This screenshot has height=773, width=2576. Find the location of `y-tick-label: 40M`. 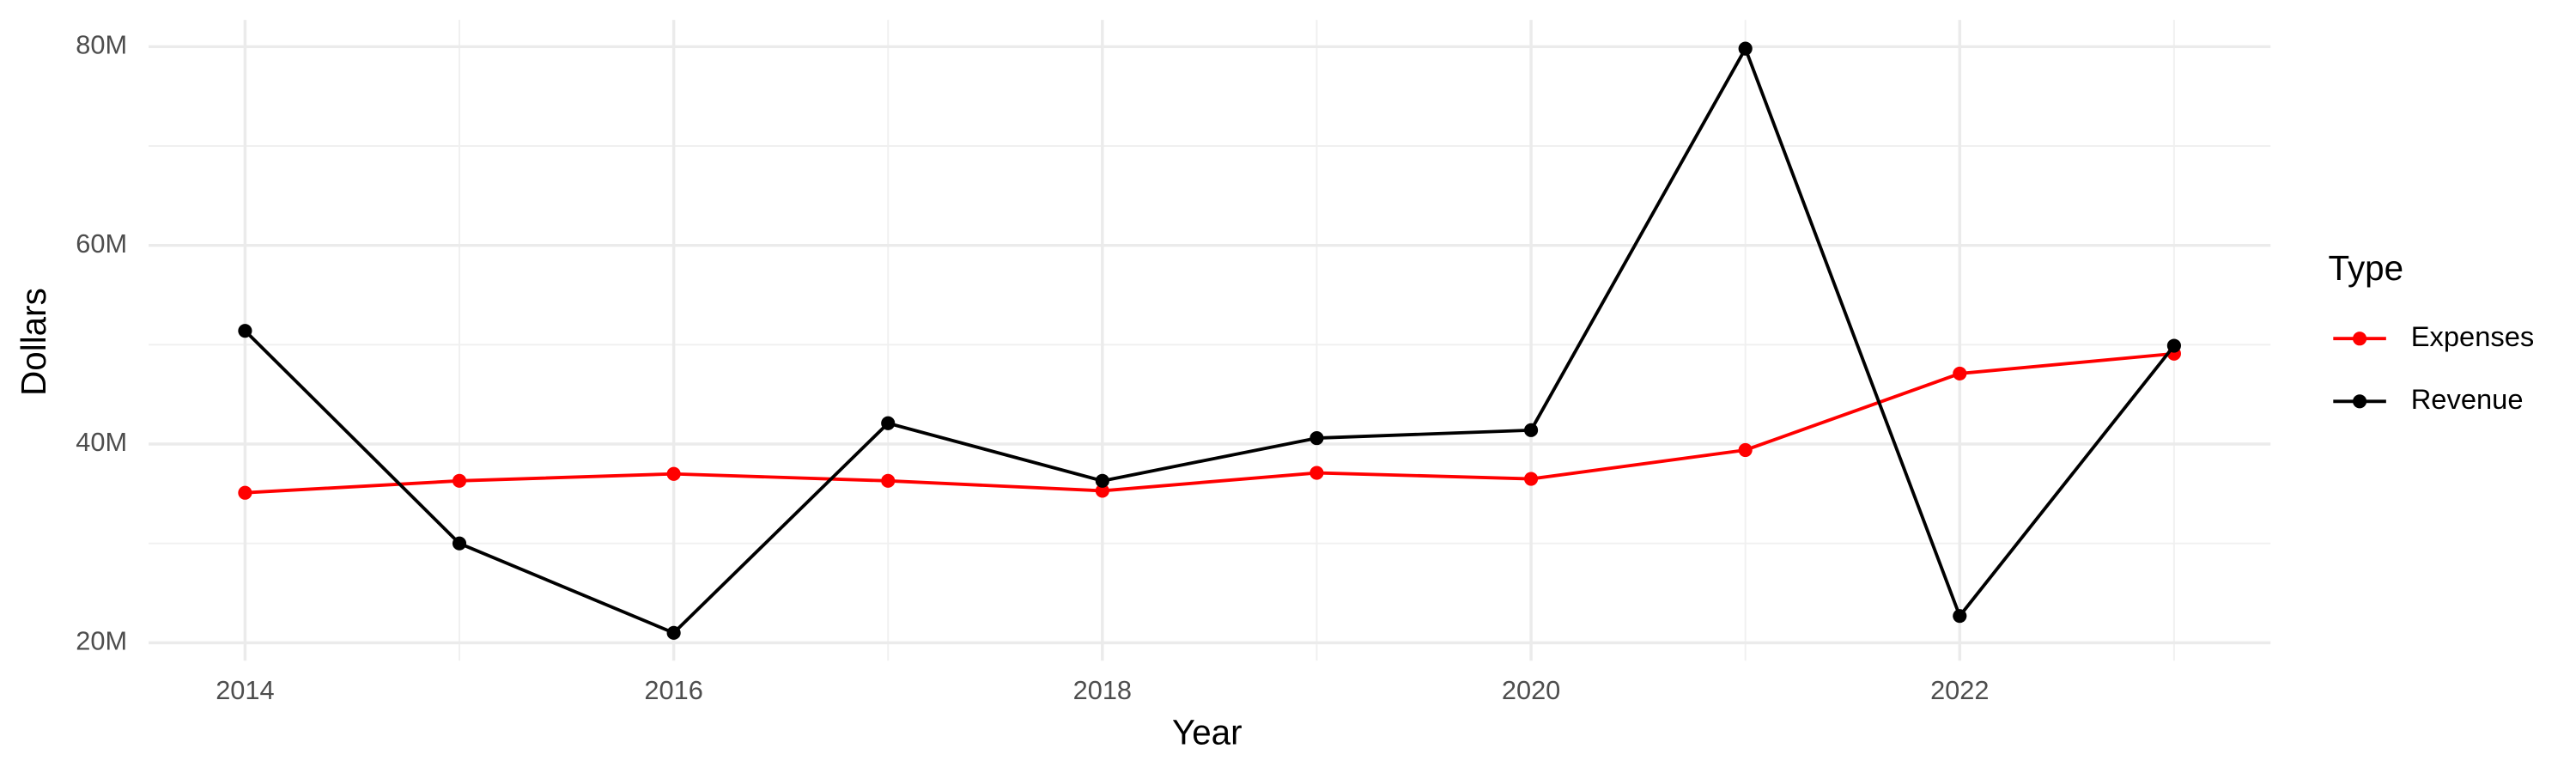

y-tick-label: 40M is located at coordinates (101, 442).